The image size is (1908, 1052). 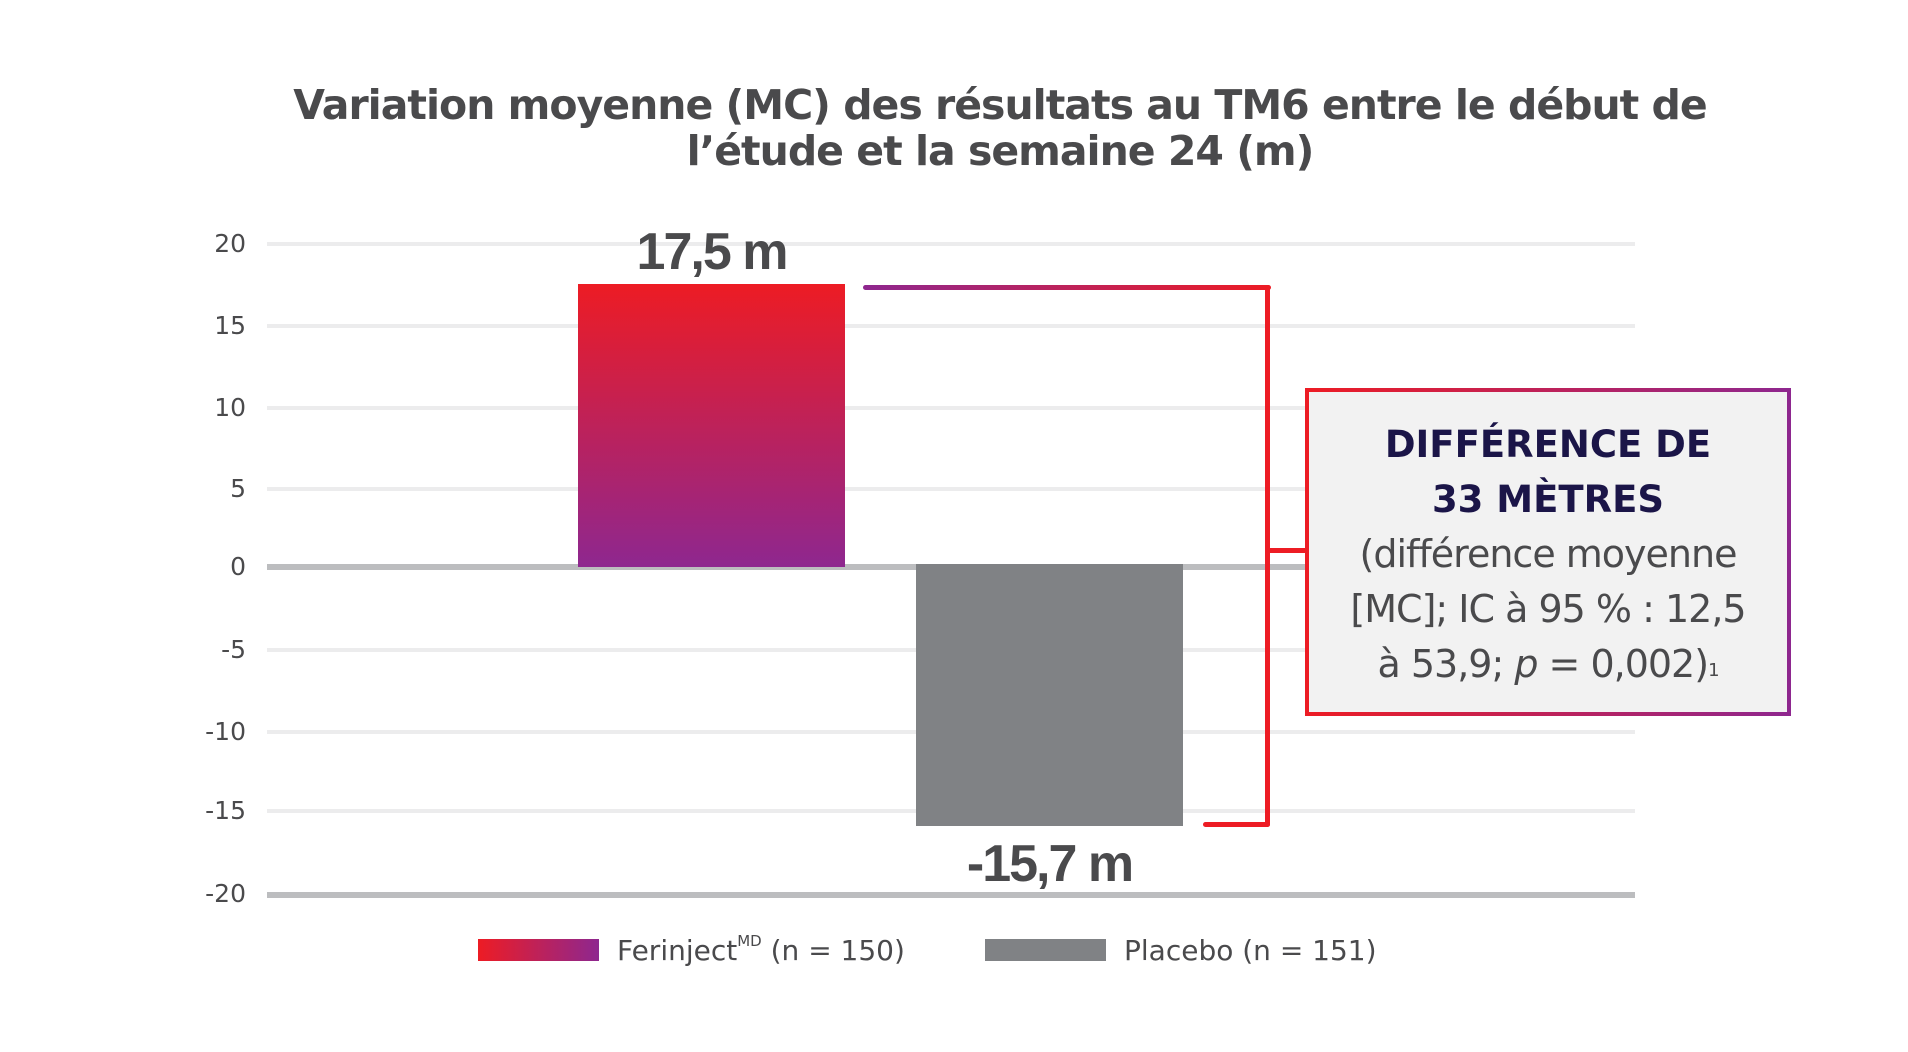 What do you see at coordinates (1446, 663) in the screenshot?
I see `callout-ci-upper: à 53,9;` at bounding box center [1446, 663].